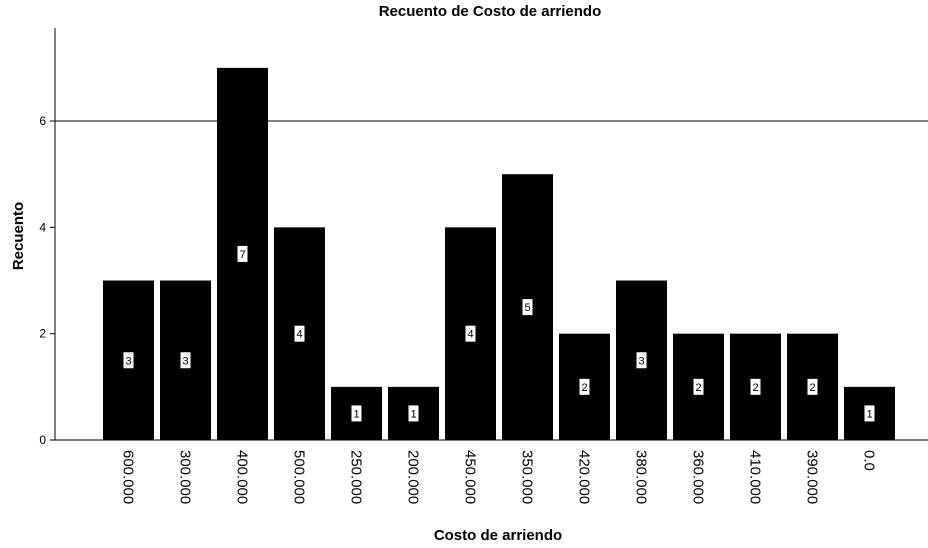 This screenshot has height=548, width=928. What do you see at coordinates (42, 440) in the screenshot?
I see `y-tick-label: 0` at bounding box center [42, 440].